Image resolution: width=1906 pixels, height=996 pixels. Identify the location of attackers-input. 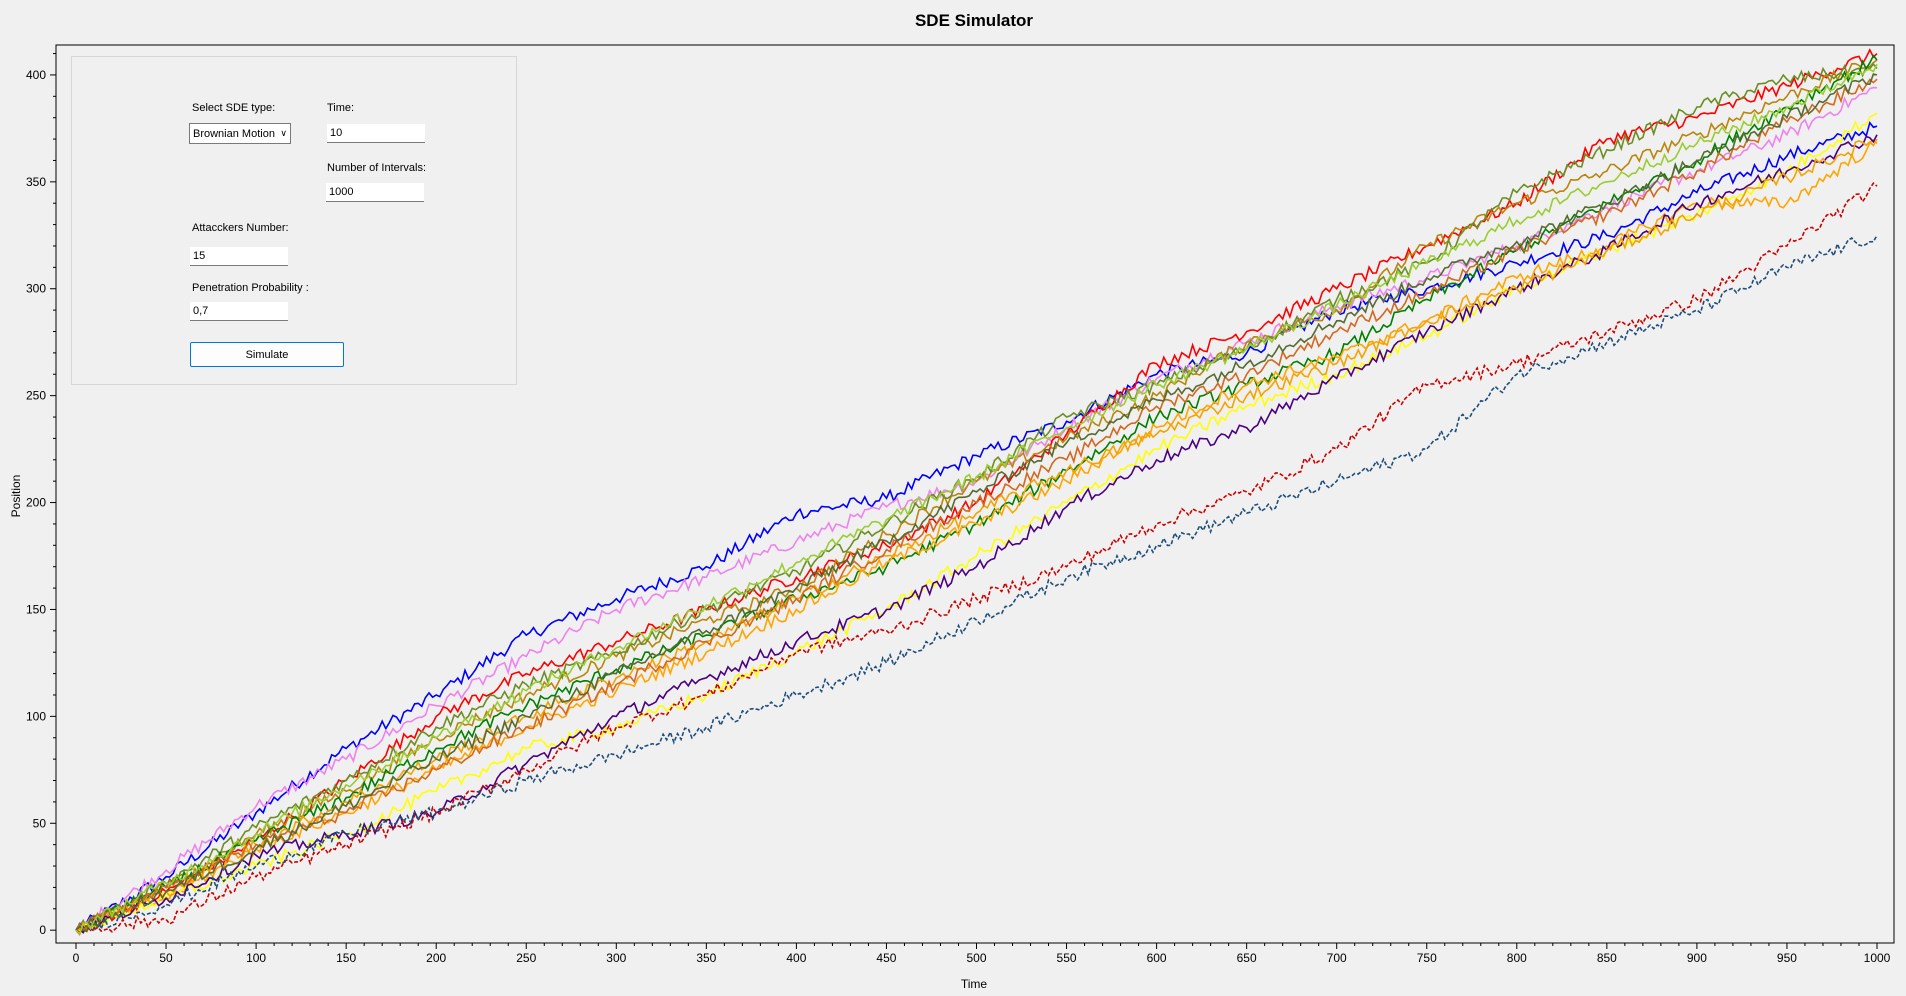
(239, 256).